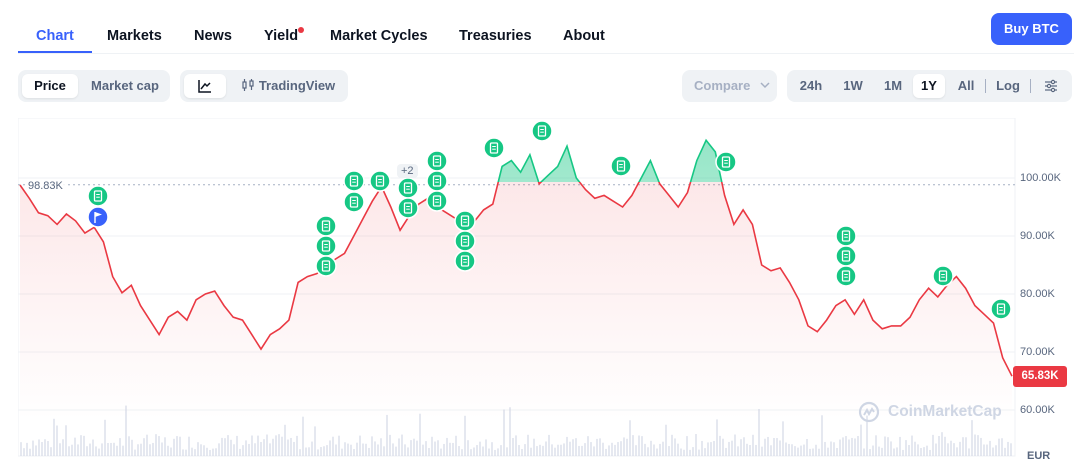 The image size is (1088, 474). Describe the element at coordinates (134, 36) in the screenshot. I see `tab-markets: Markets` at that location.